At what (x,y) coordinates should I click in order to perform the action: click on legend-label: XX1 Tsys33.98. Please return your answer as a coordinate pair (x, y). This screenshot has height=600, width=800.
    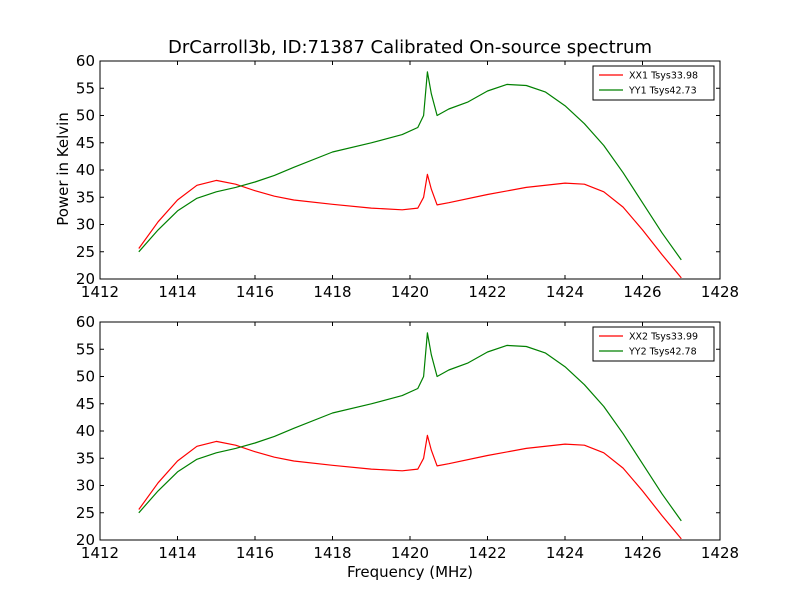
    Looking at the image, I should click on (663, 76).